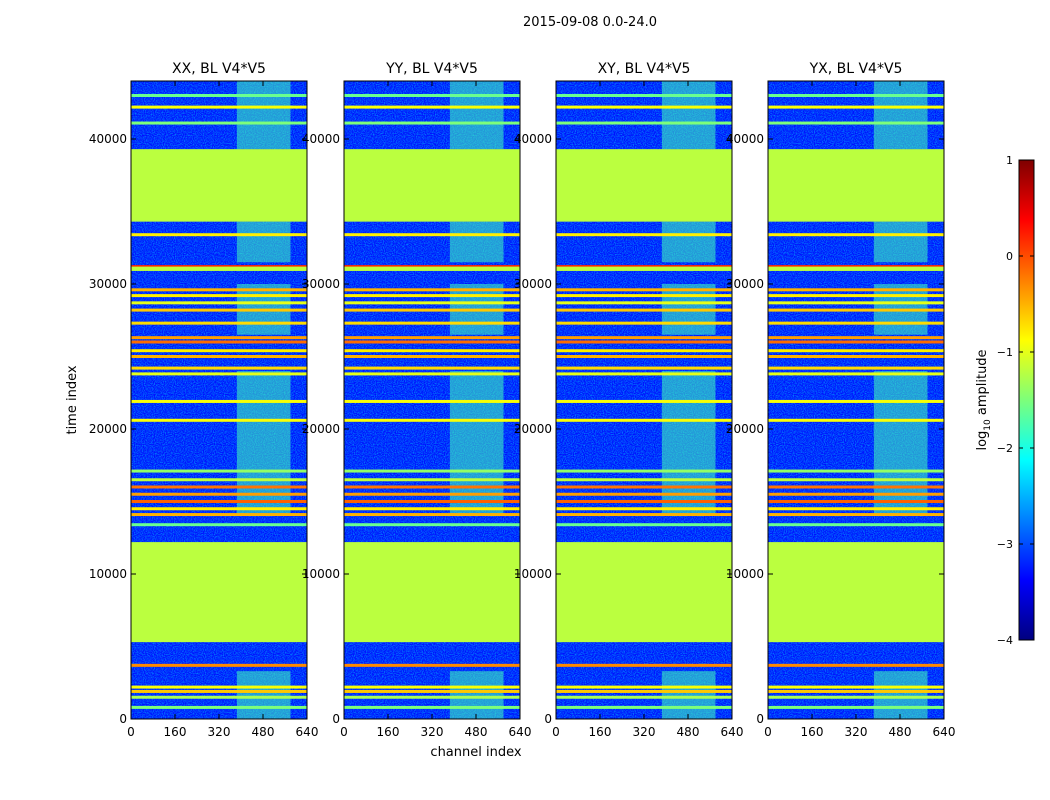  Describe the element at coordinates (520, 732) in the screenshot. I see `x-tick-label: 640` at that location.